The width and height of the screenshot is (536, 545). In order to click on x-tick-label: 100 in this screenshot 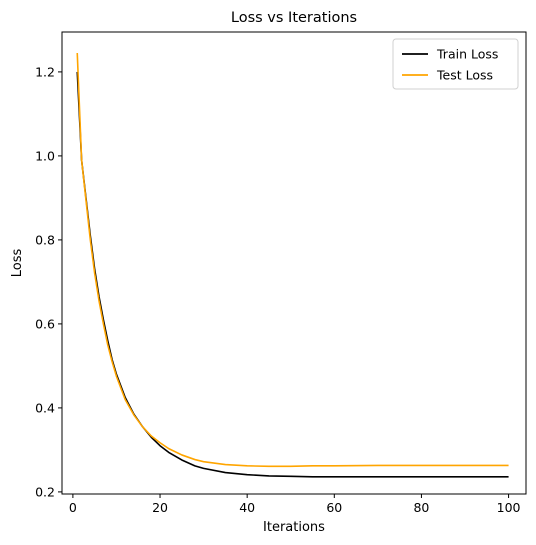, I will do `click(509, 507)`.